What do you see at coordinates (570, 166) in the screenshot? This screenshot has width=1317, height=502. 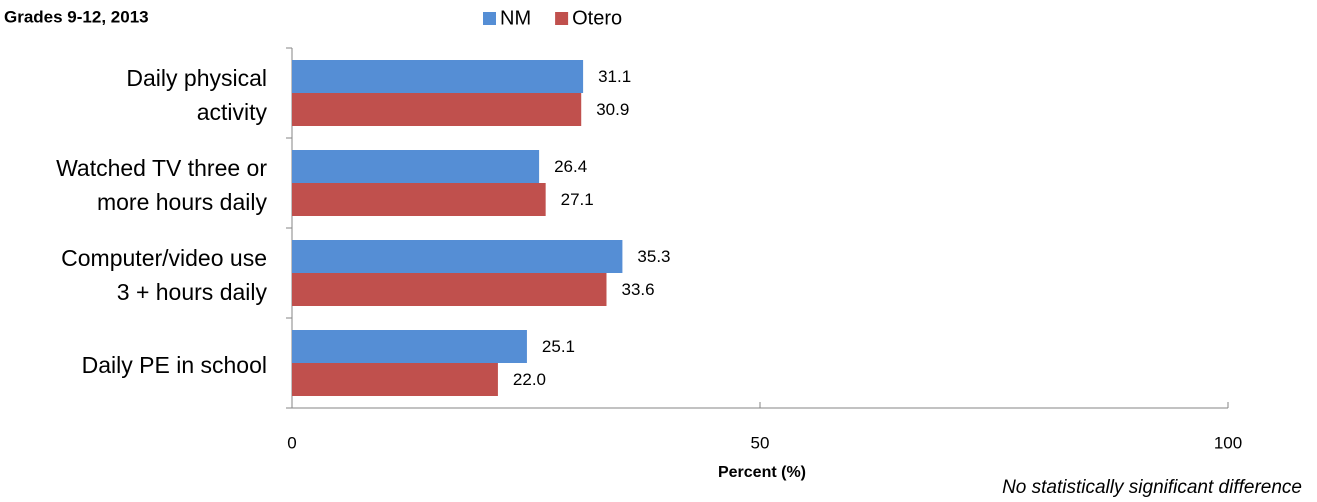 I see `value-label: 26.4` at bounding box center [570, 166].